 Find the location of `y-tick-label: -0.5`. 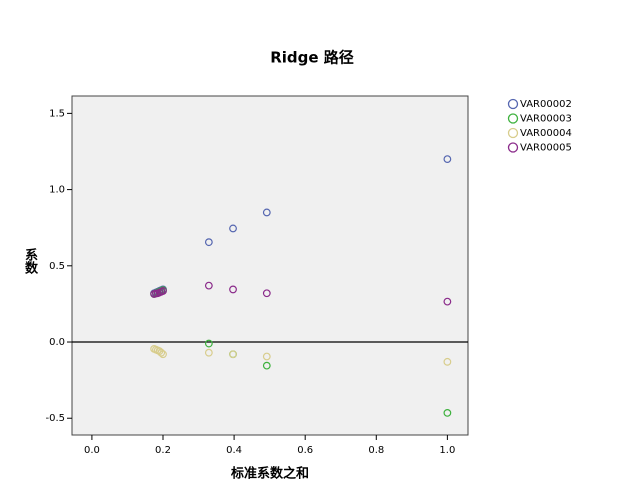

y-tick-label: -0.5 is located at coordinates (55, 418).